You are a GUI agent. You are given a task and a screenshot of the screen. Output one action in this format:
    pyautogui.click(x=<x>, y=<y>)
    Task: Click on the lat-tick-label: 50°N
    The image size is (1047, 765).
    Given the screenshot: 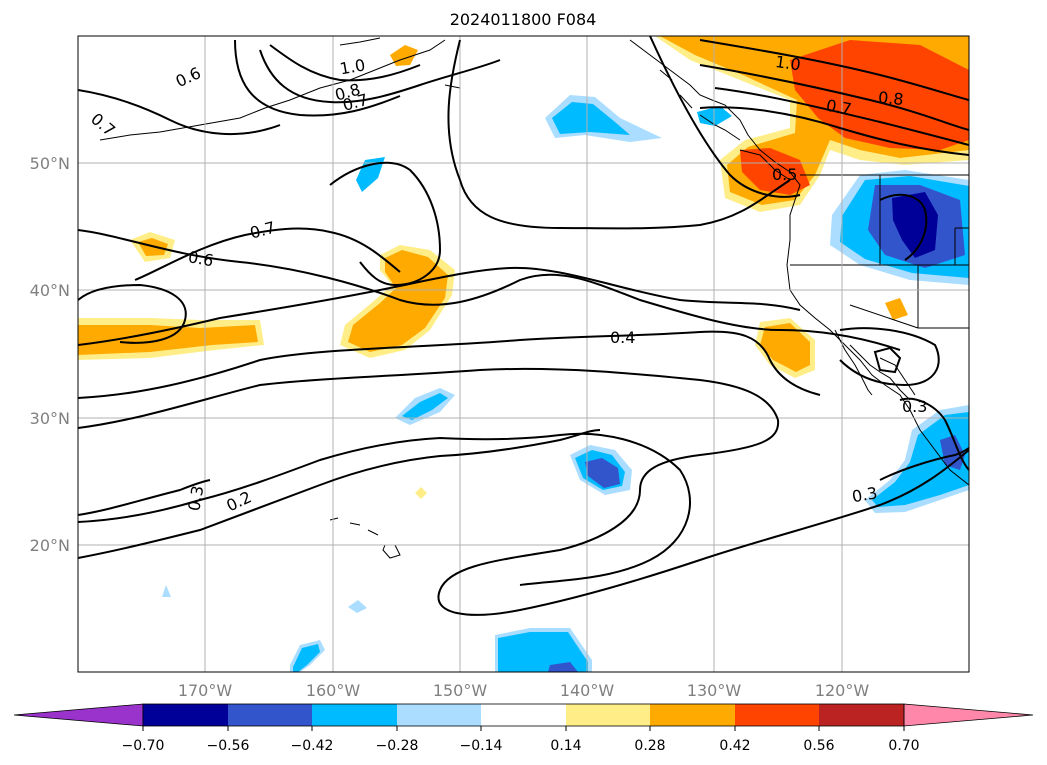 What is the action you would take?
    pyautogui.click(x=50, y=163)
    